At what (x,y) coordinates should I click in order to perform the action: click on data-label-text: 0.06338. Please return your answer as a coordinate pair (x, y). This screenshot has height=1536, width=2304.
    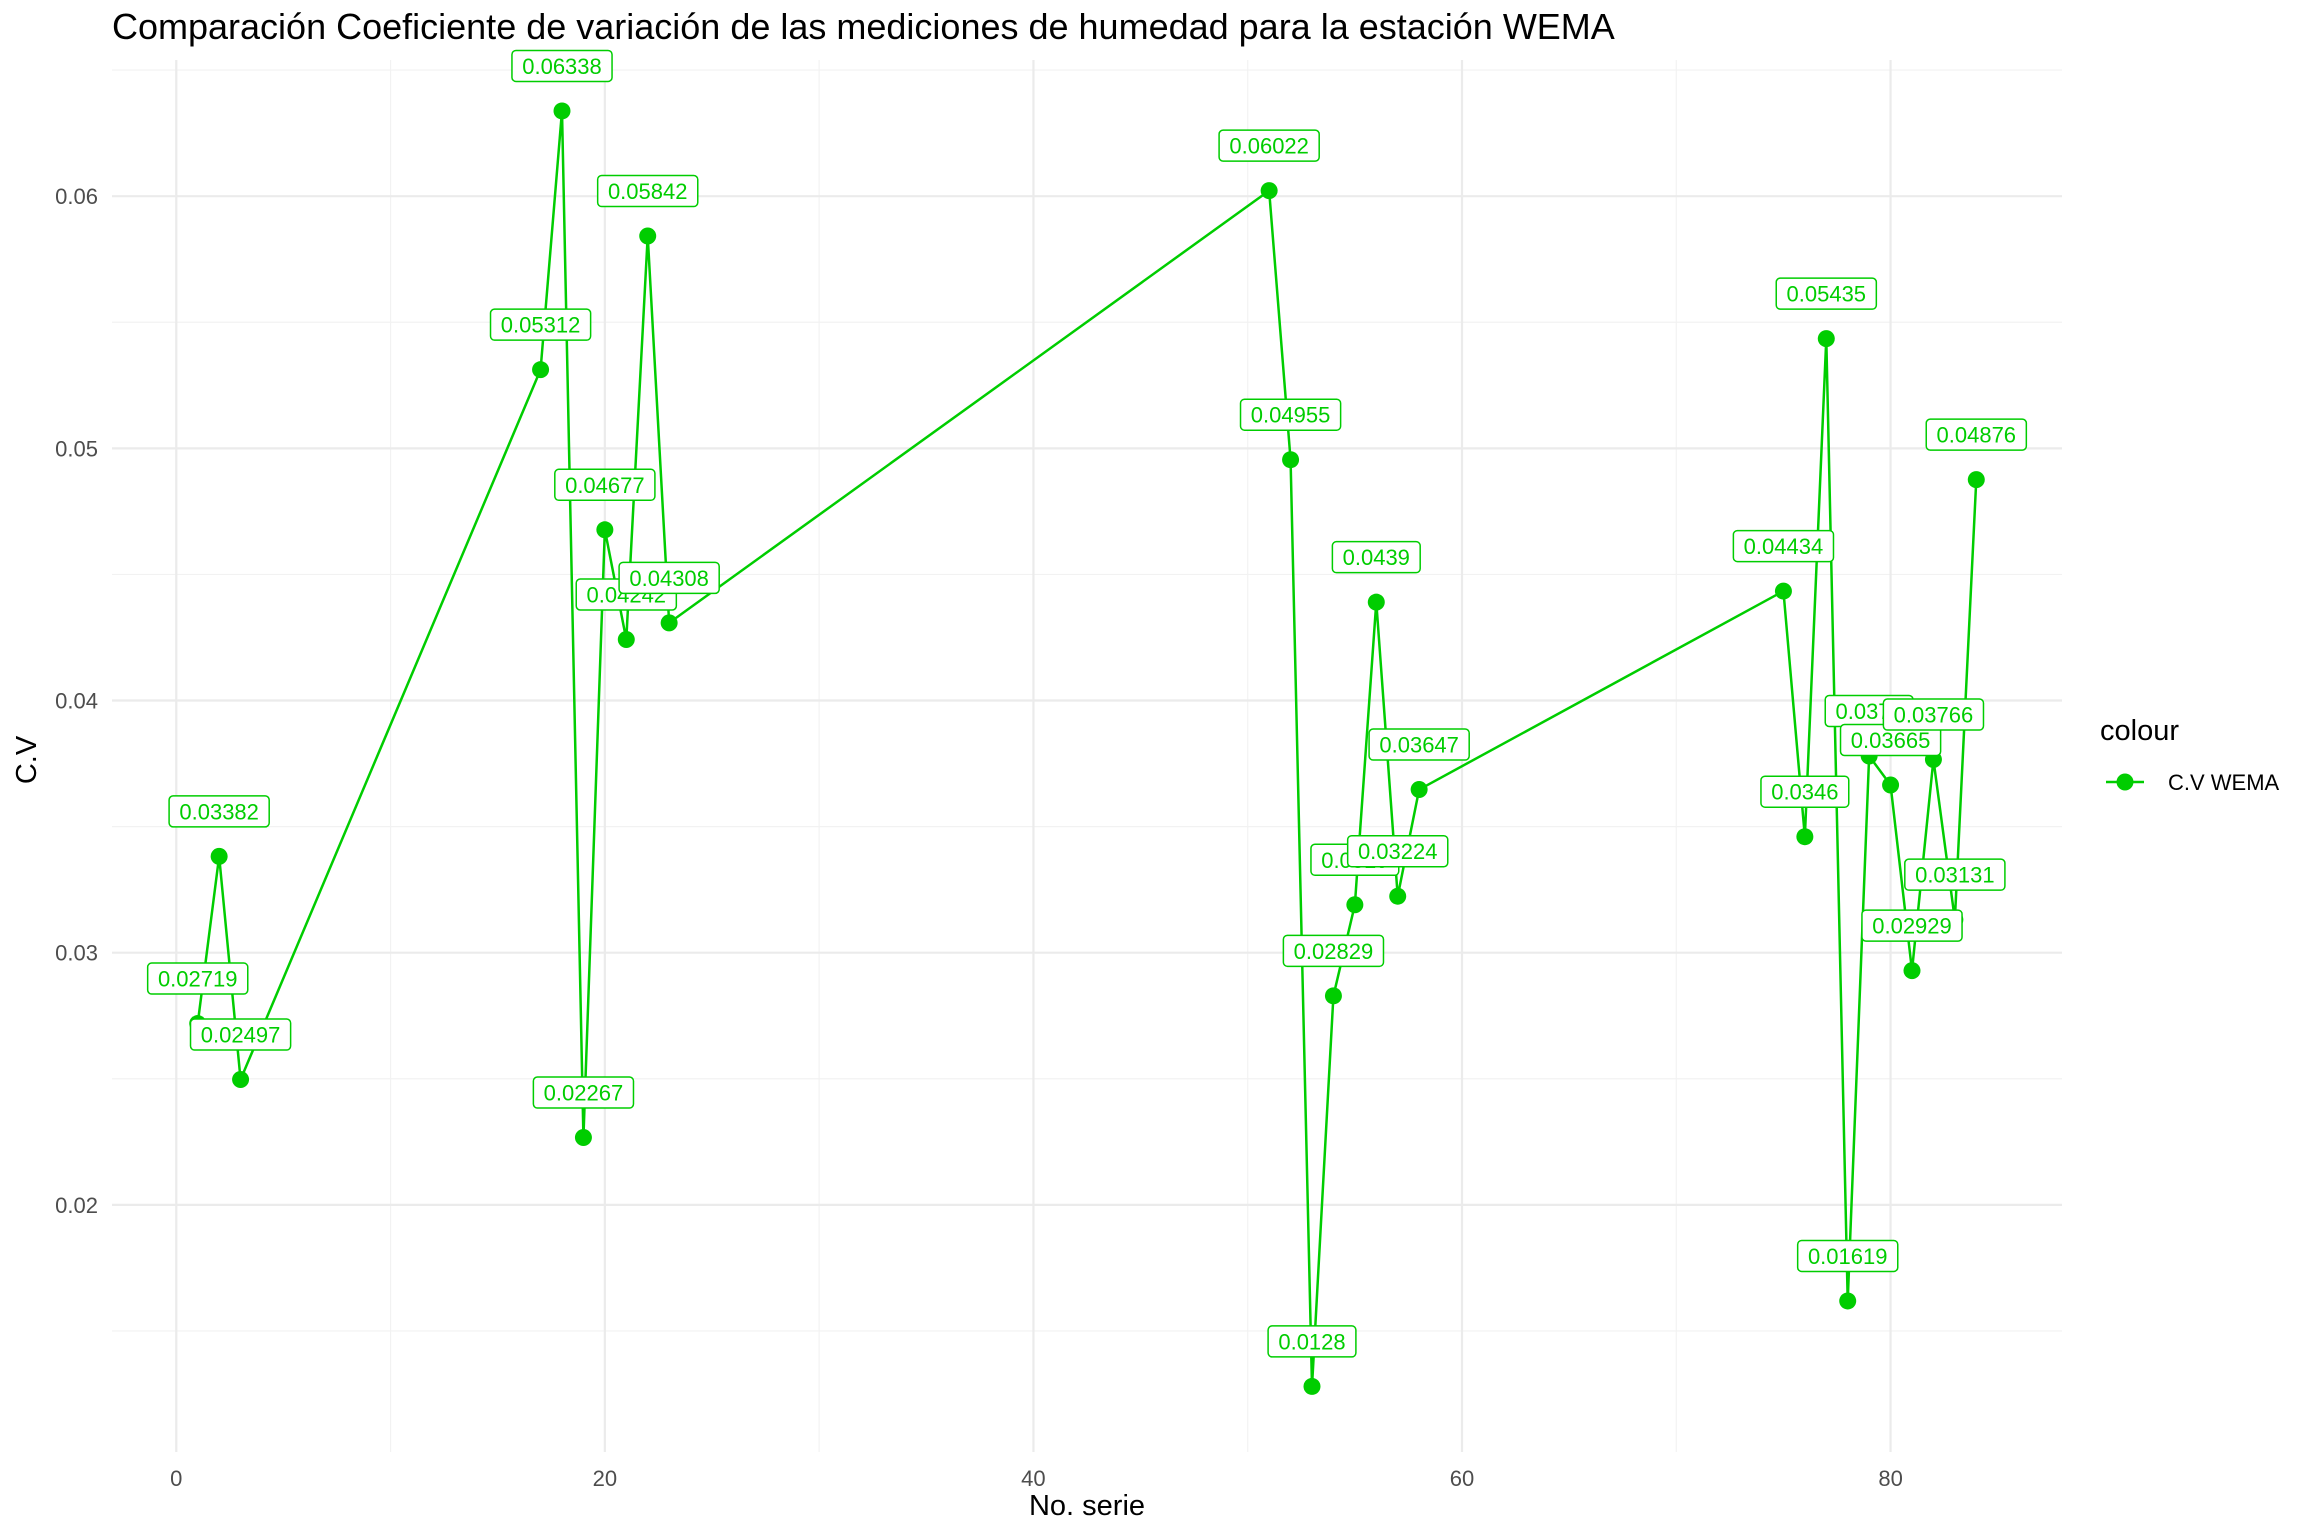
    Looking at the image, I should click on (562, 66).